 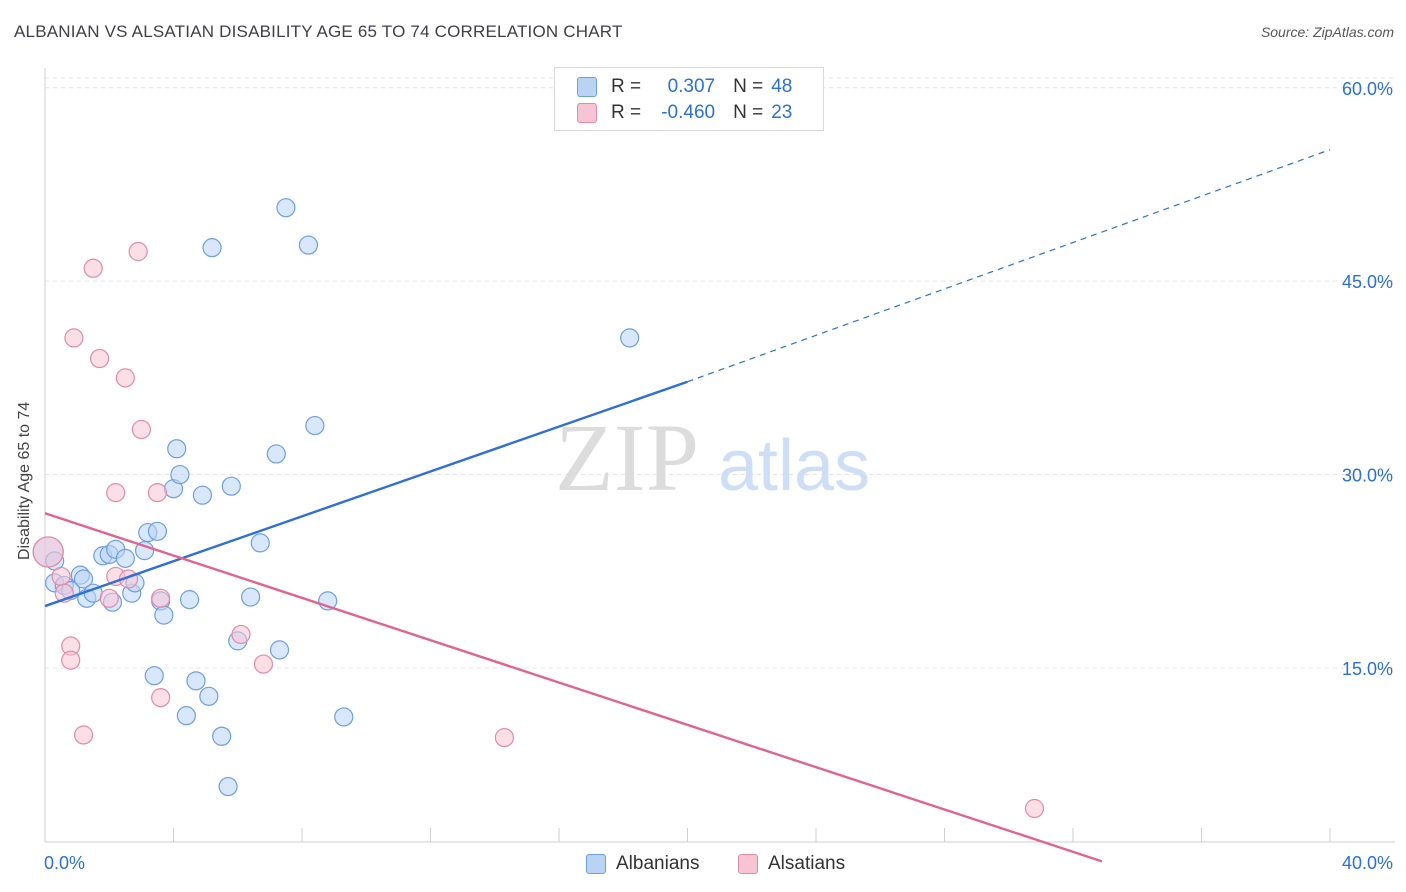 What do you see at coordinates (596, 864) in the screenshot?
I see `albanians-legend-swatch` at bounding box center [596, 864].